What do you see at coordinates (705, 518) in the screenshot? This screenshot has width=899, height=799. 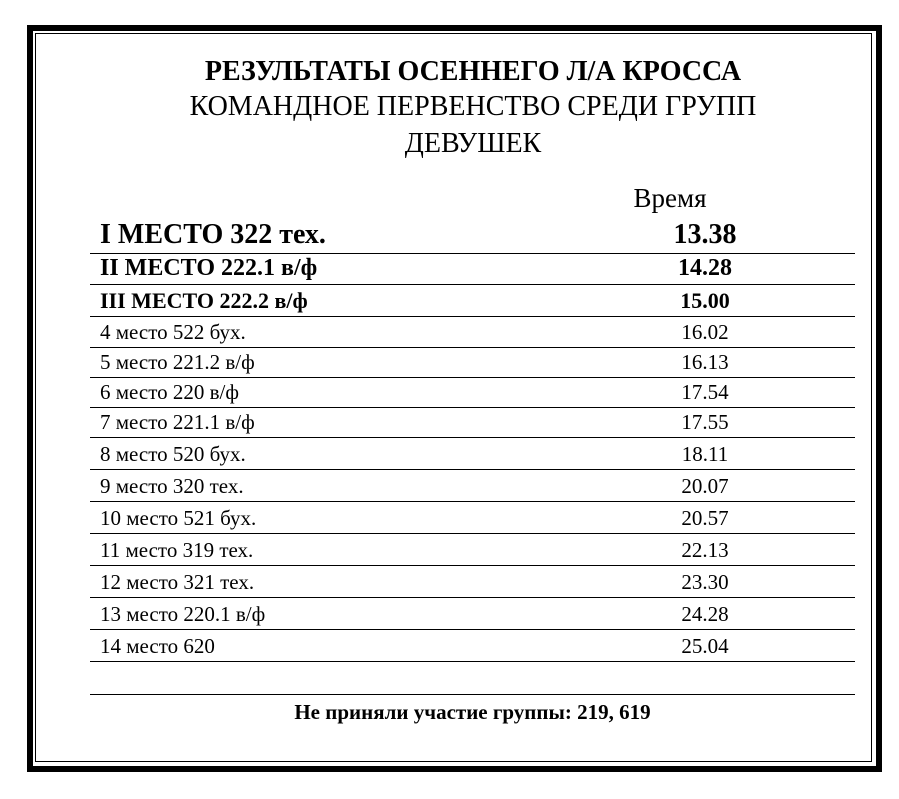 I see `time-value: 20.57` at bounding box center [705, 518].